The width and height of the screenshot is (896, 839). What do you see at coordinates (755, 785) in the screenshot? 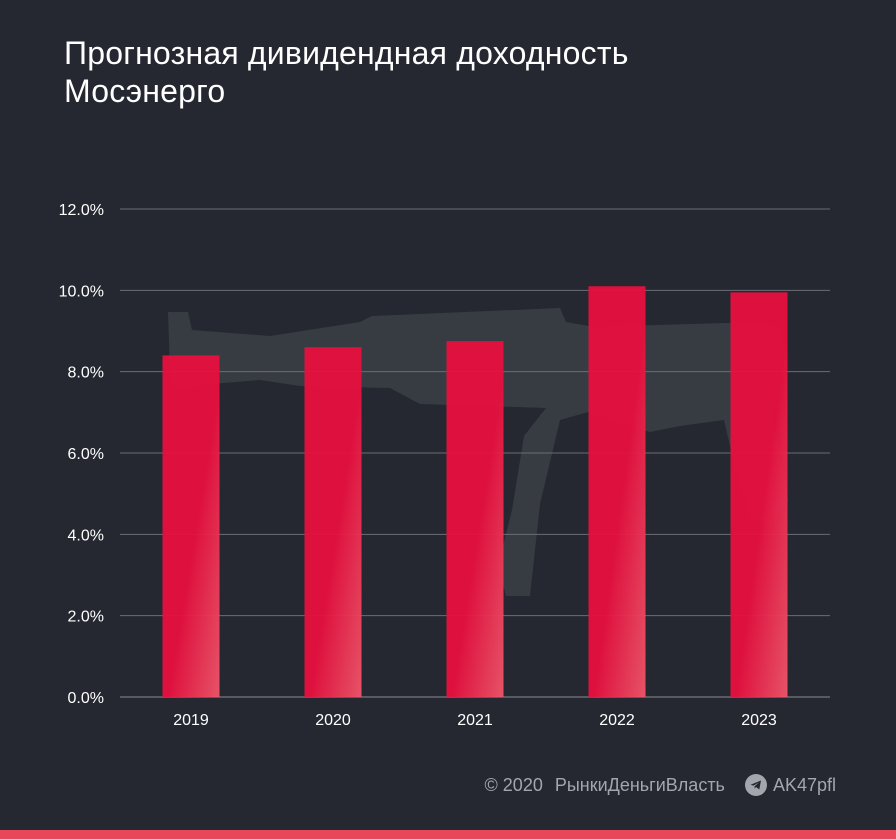
I see `telegram-icon` at bounding box center [755, 785].